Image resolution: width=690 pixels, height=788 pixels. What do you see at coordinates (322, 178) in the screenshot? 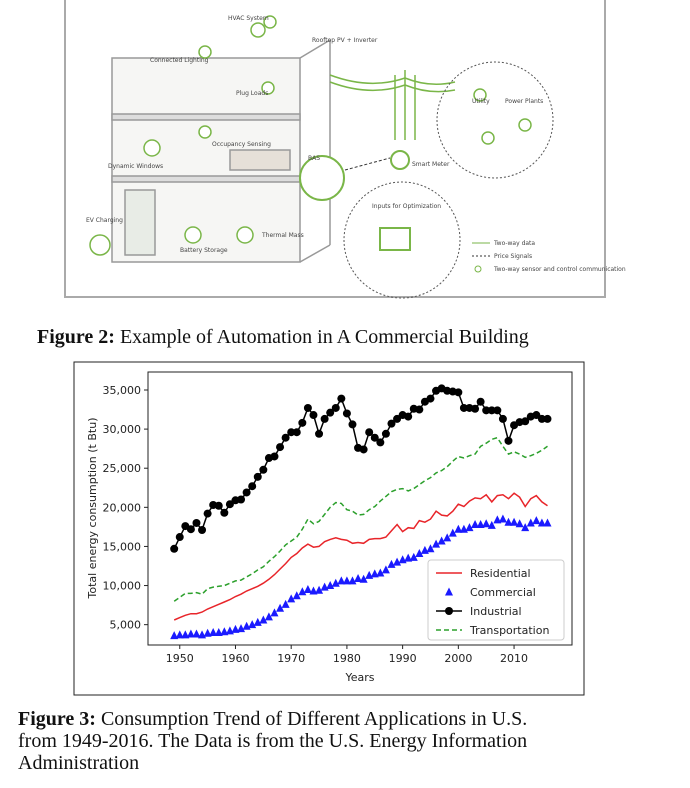
I see `bas-icon` at bounding box center [322, 178].